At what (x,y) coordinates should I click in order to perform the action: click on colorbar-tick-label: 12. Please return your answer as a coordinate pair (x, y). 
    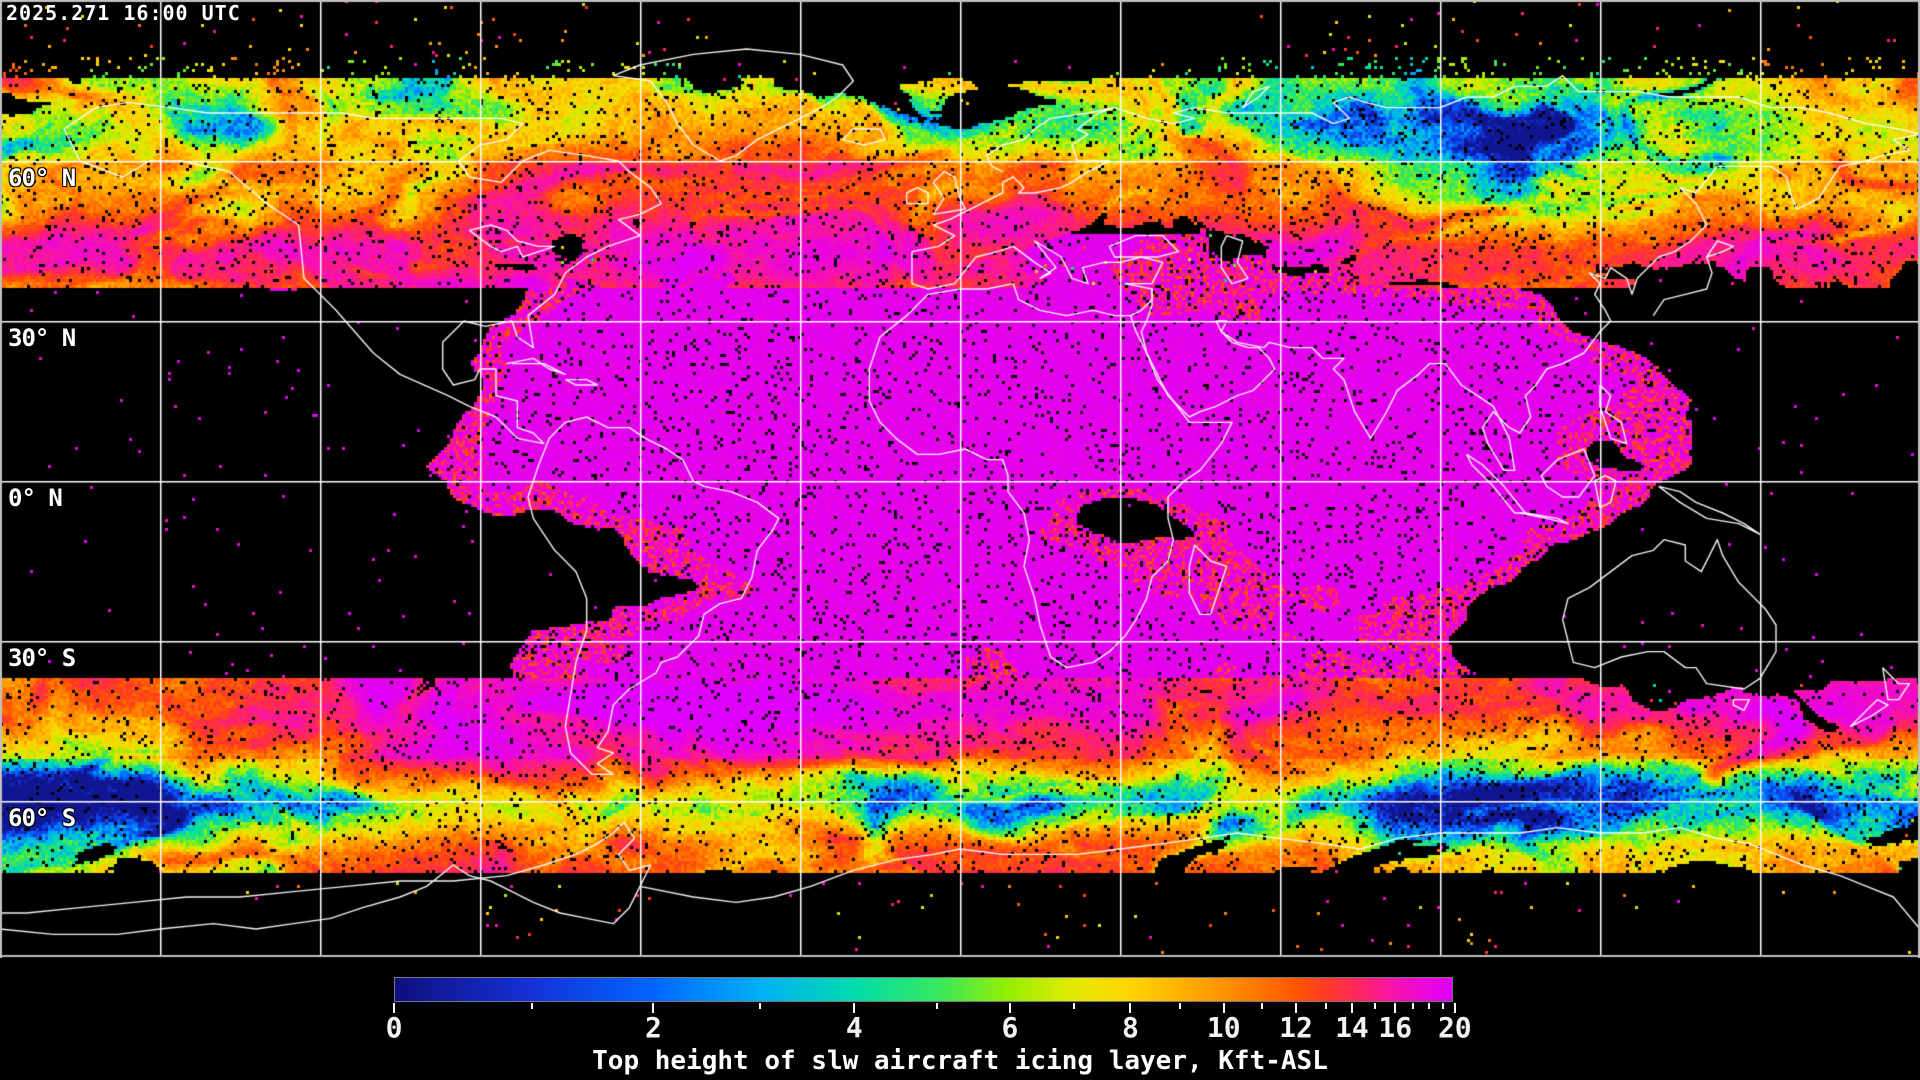
    Looking at the image, I should click on (1296, 1027).